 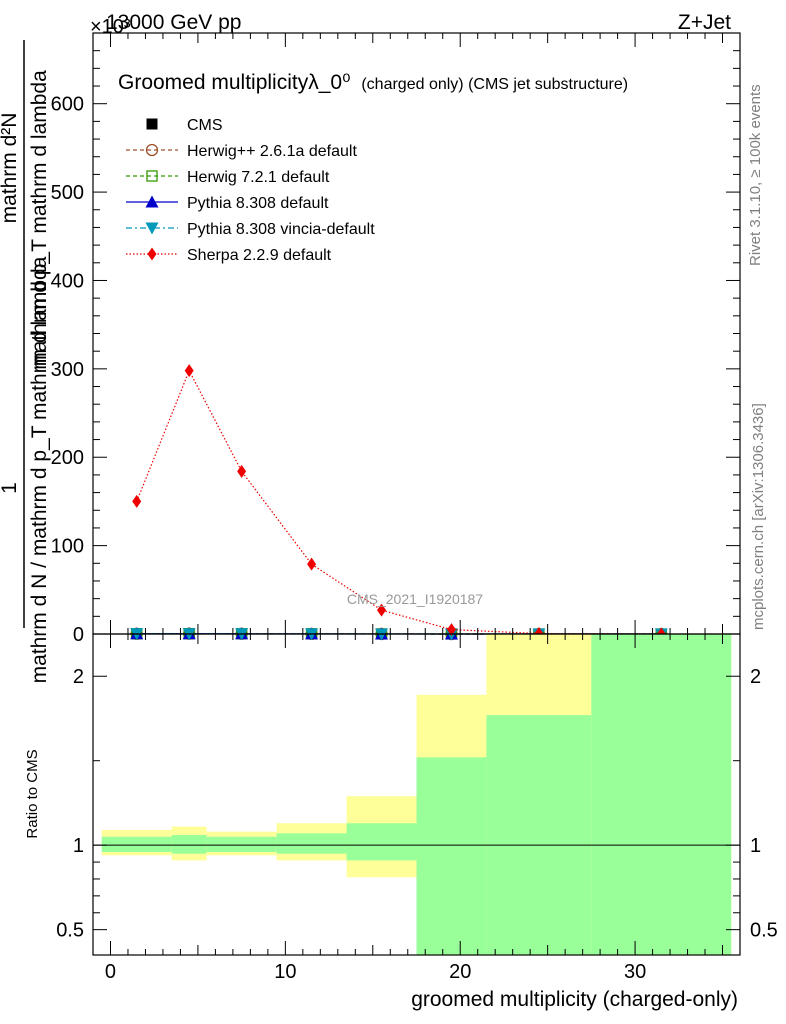 What do you see at coordinates (285, 972) in the screenshot?
I see `x-tick-label-1: 10` at bounding box center [285, 972].